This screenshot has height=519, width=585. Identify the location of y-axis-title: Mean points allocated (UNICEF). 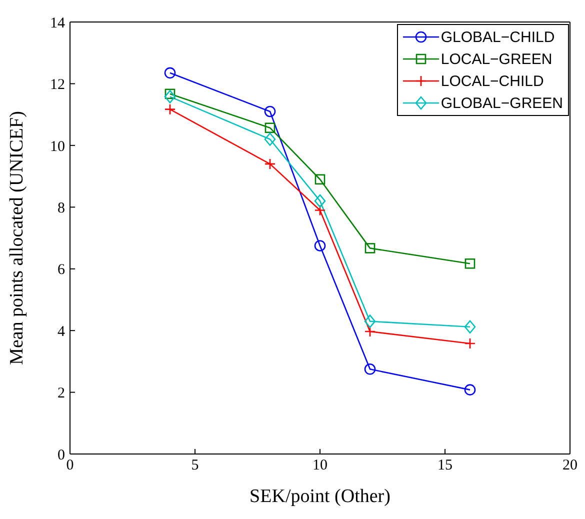
(17, 238).